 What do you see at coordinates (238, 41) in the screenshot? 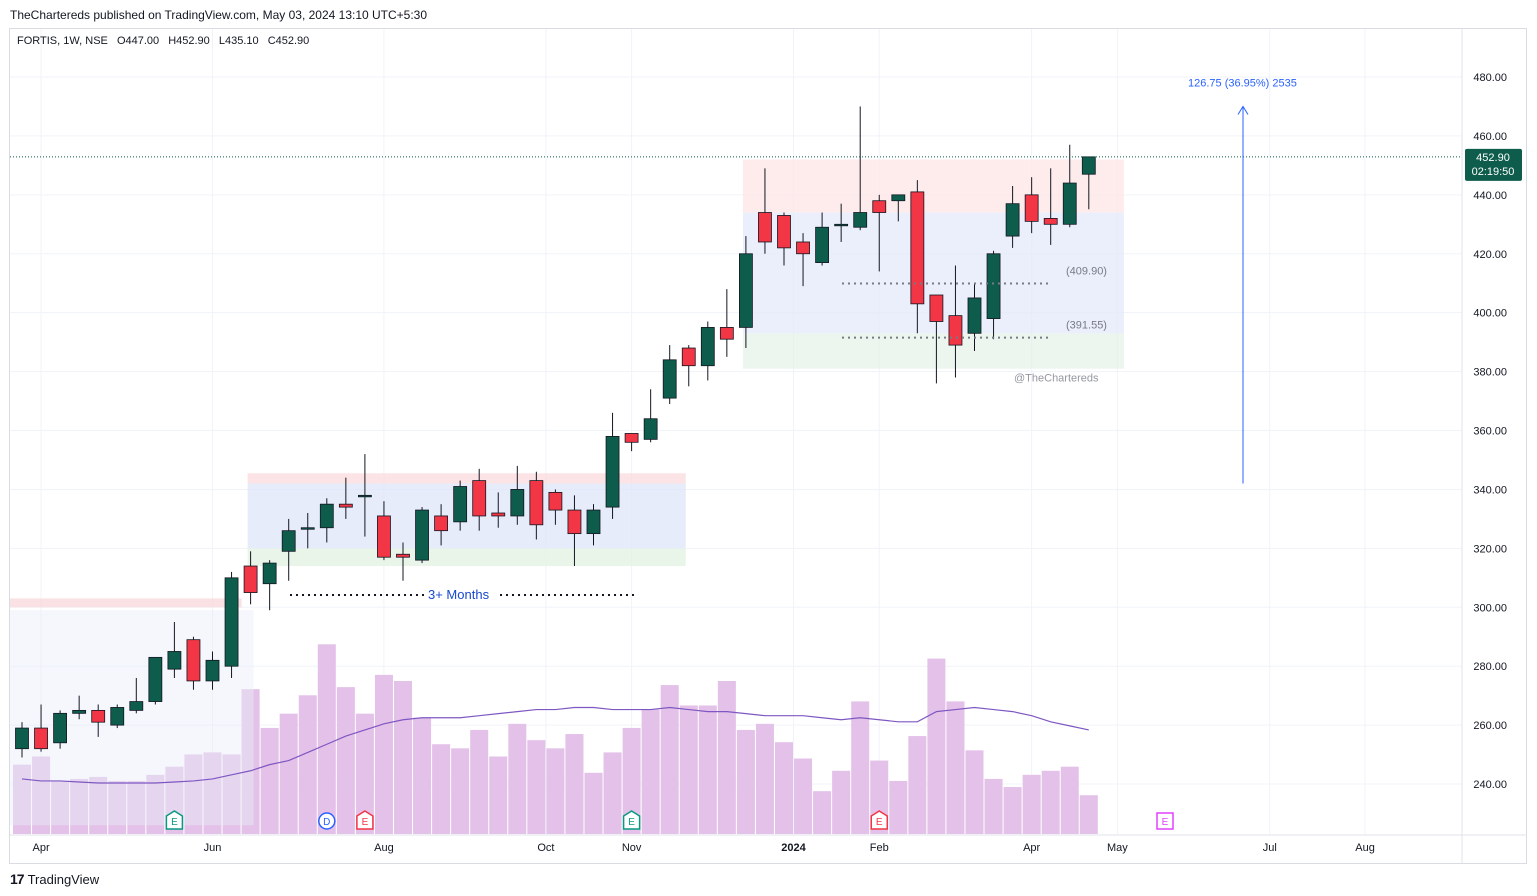
I see `low-value: L435.10` at bounding box center [238, 41].